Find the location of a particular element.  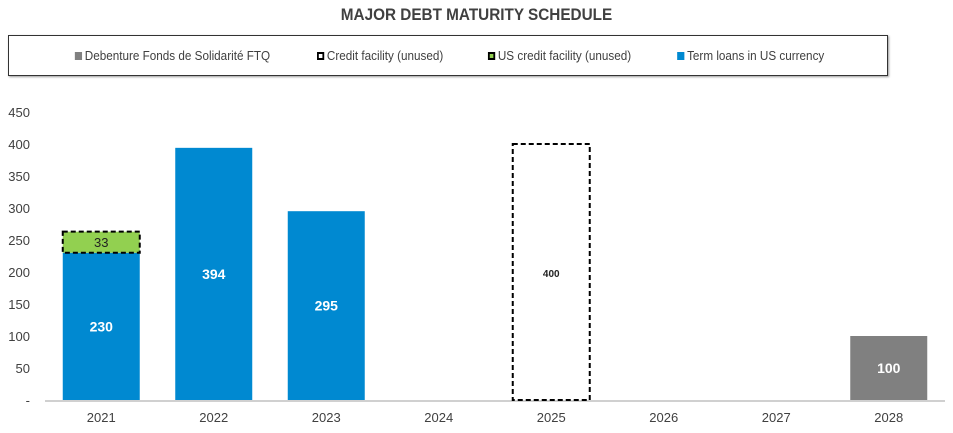

x-tick-label: 2026 is located at coordinates (663, 417).